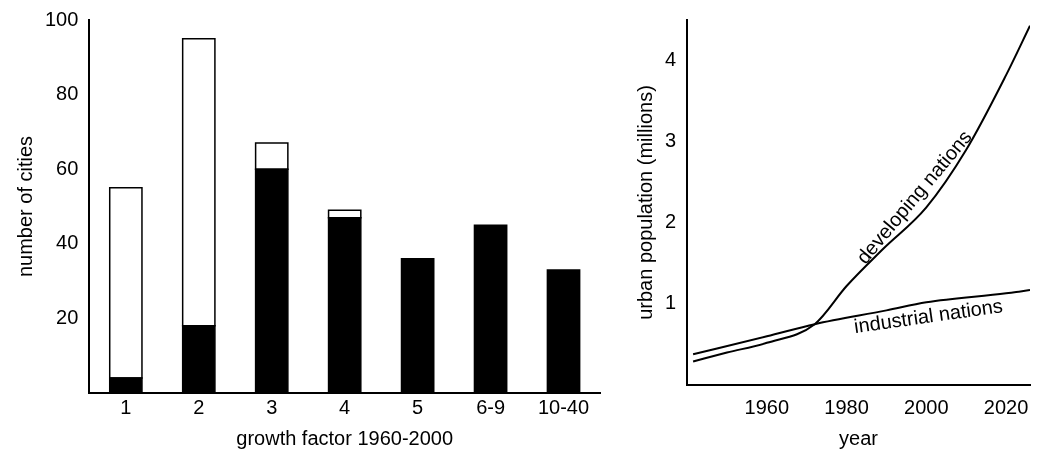 The image size is (1050, 465). What do you see at coordinates (67, 316) in the screenshot?
I see `y-tick-label: 20` at bounding box center [67, 316].